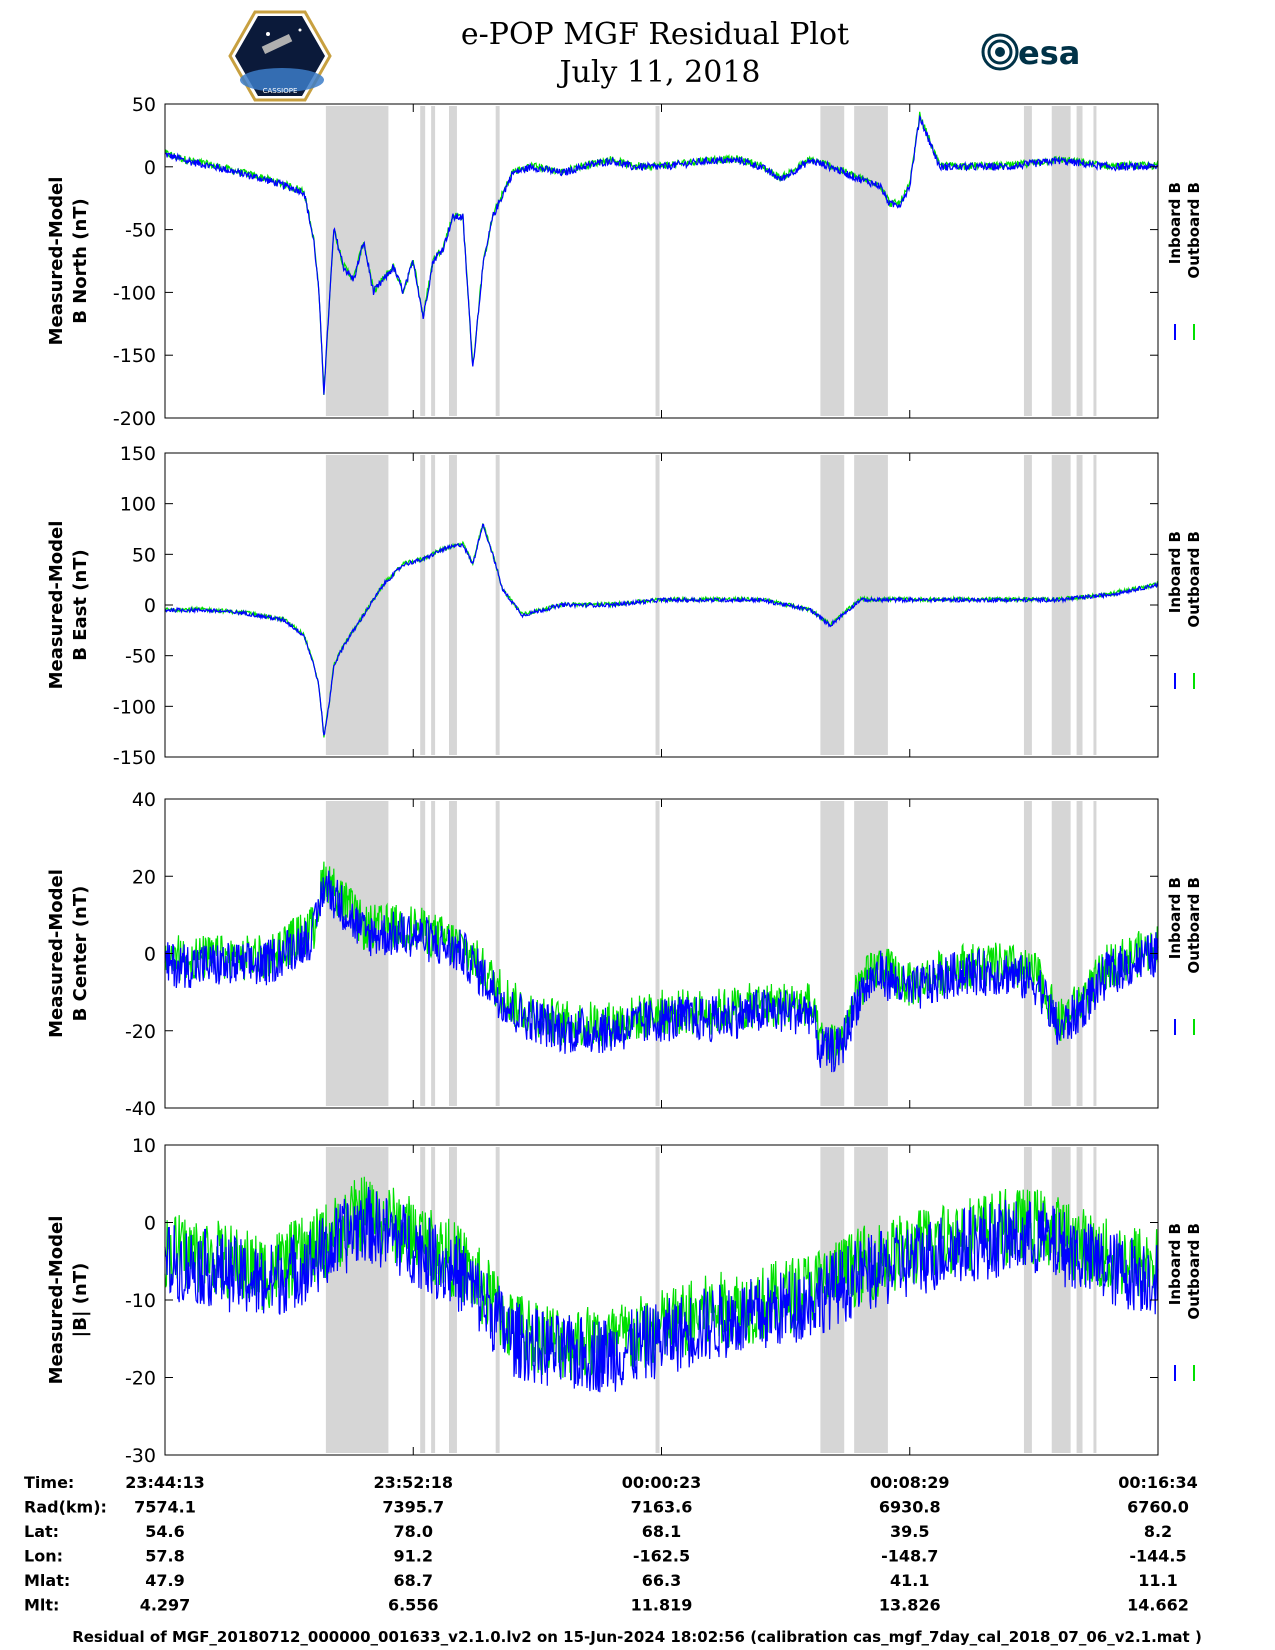 The height and width of the screenshot is (1650, 1275). Describe the element at coordinates (134, 758) in the screenshot. I see `y-tick-label: -150` at that location.